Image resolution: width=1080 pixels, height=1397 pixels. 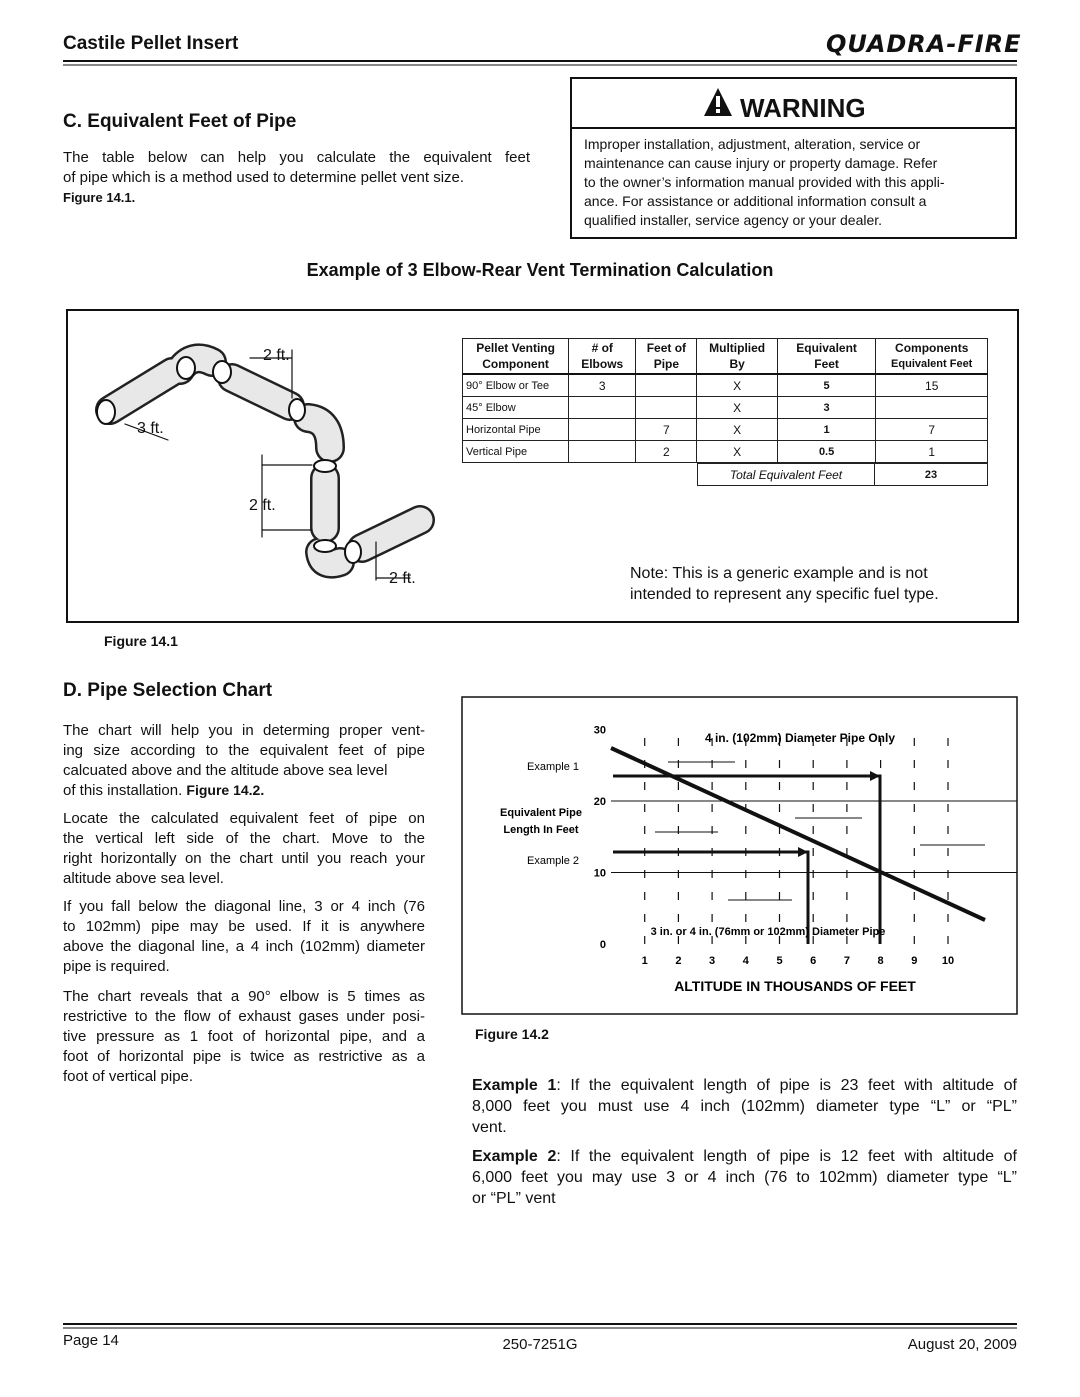 I want to click on header-text: Component, so click(x=515, y=364).